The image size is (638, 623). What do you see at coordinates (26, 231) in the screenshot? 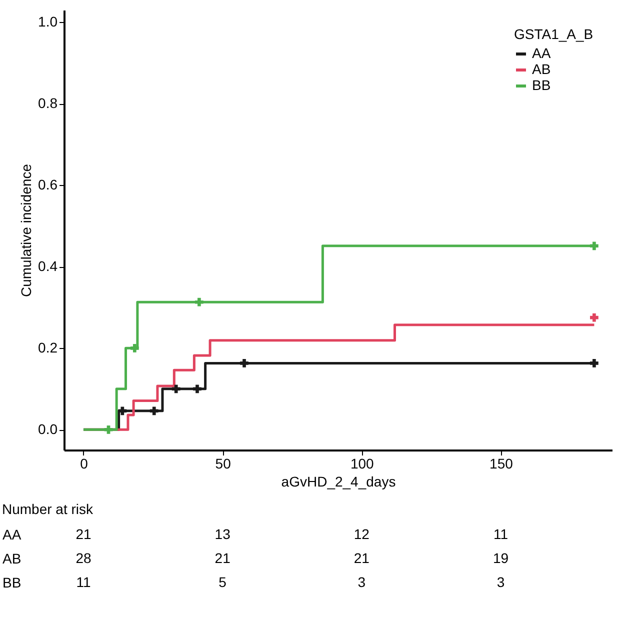
I see `y-axis-title: Cumulative incidence` at bounding box center [26, 231].